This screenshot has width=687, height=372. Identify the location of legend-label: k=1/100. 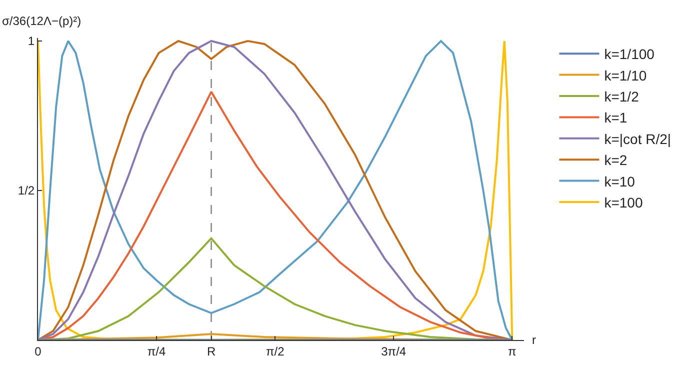
(629, 54).